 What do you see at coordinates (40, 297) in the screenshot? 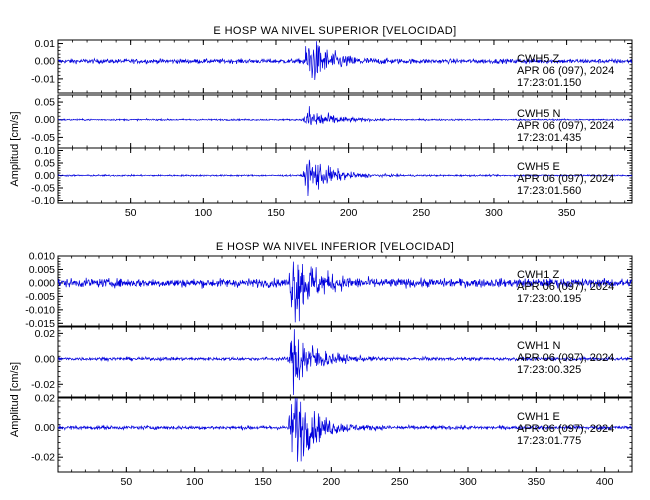
I see `y-tick-label: -0.005` at bounding box center [40, 297].